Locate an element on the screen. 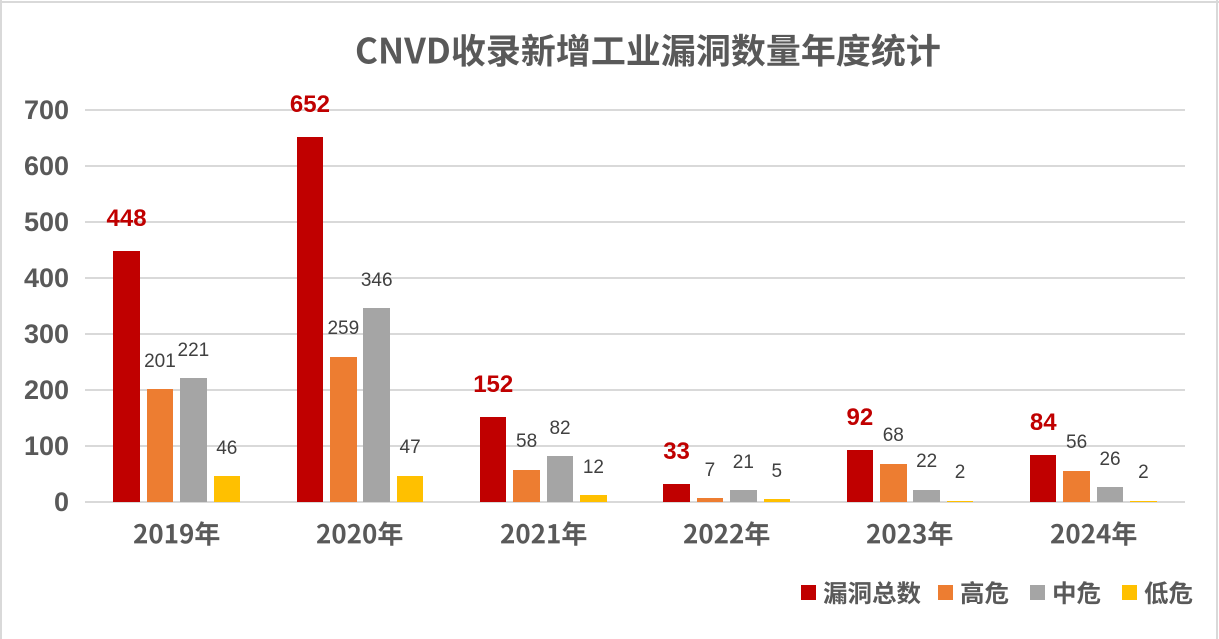 The width and height of the screenshot is (1219, 639). data-label: 46 is located at coordinates (227, 448).